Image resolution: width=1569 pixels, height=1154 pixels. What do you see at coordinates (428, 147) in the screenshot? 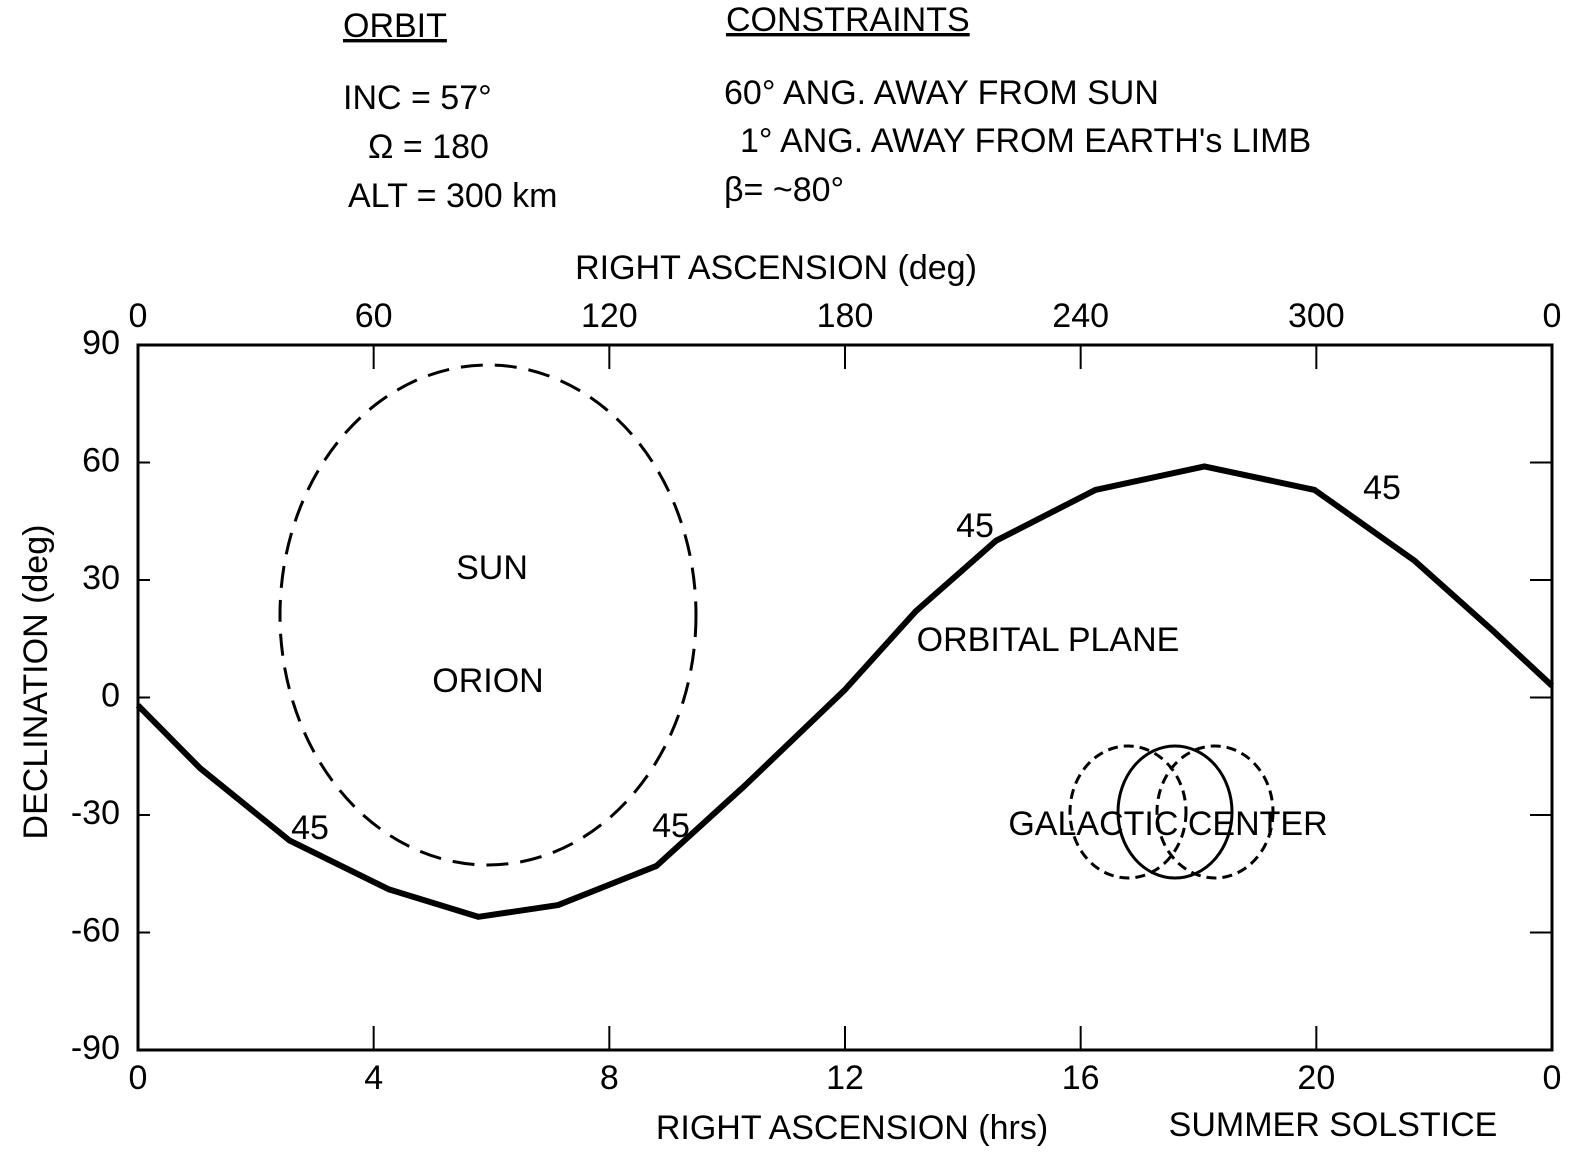
I see `orbit-line: Ω = 180` at bounding box center [428, 147].